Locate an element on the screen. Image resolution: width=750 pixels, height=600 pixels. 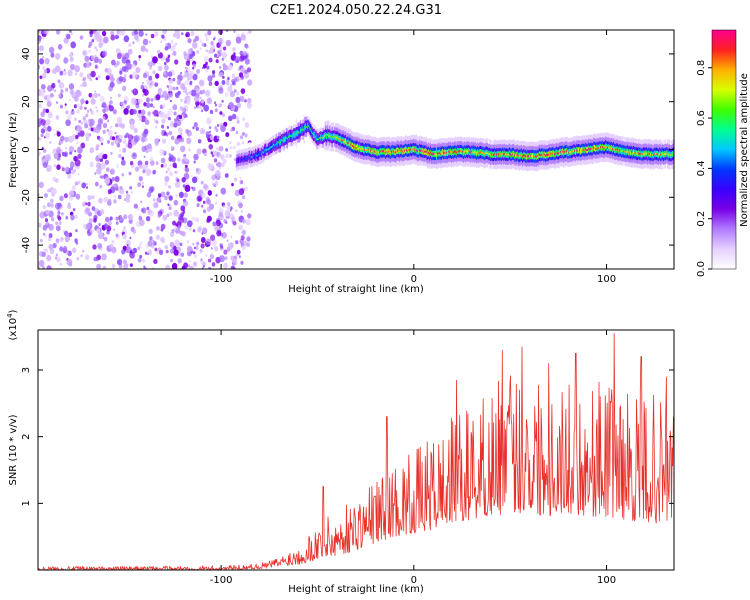
x-tick-label: 0 is located at coordinates (414, 580).